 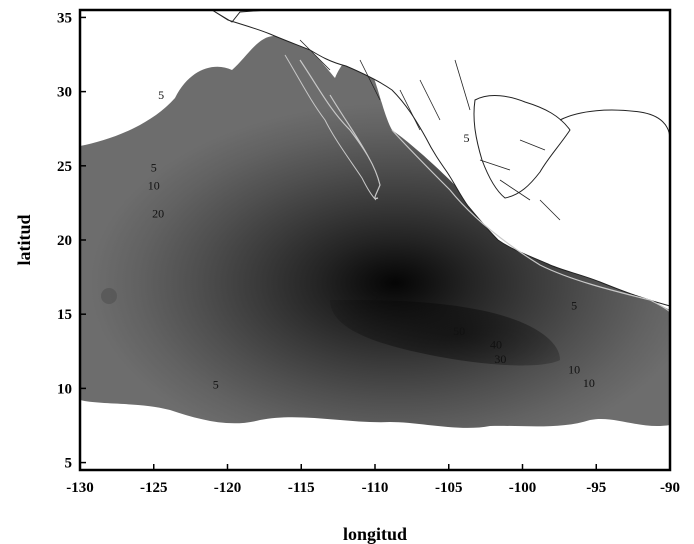 What do you see at coordinates (64, 167) in the screenshot?
I see `y-tick-label: 25` at bounding box center [64, 167].